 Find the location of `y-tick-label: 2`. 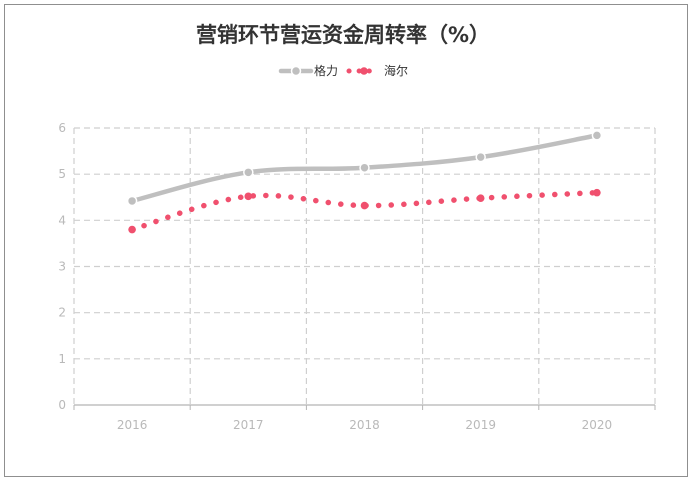

y-tick-label: 2 is located at coordinates (62, 313).